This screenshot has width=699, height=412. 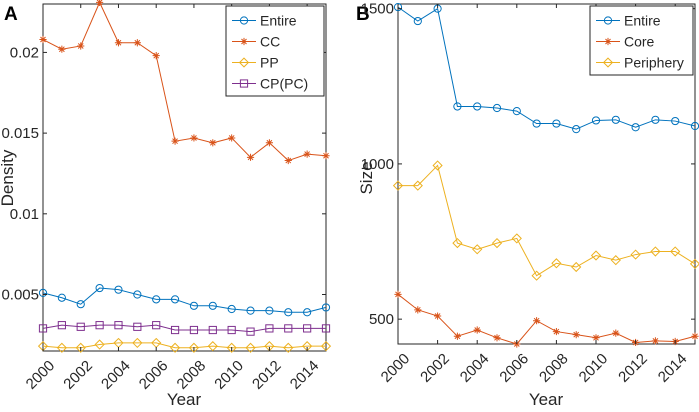 What do you see at coordinates (673, 368) in the screenshot?
I see `x-tick-label: 2014` at bounding box center [673, 368].